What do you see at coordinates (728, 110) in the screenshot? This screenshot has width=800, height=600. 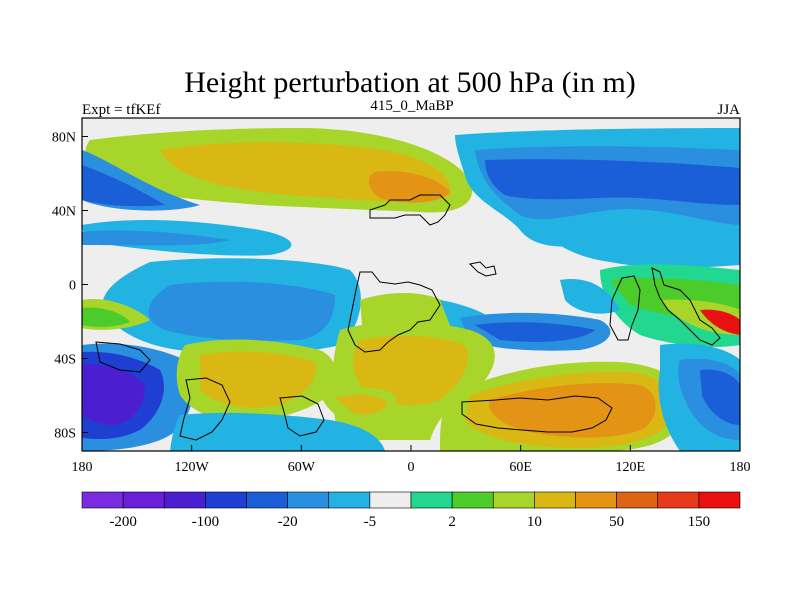 I see `season-label: JJA` at bounding box center [728, 110].